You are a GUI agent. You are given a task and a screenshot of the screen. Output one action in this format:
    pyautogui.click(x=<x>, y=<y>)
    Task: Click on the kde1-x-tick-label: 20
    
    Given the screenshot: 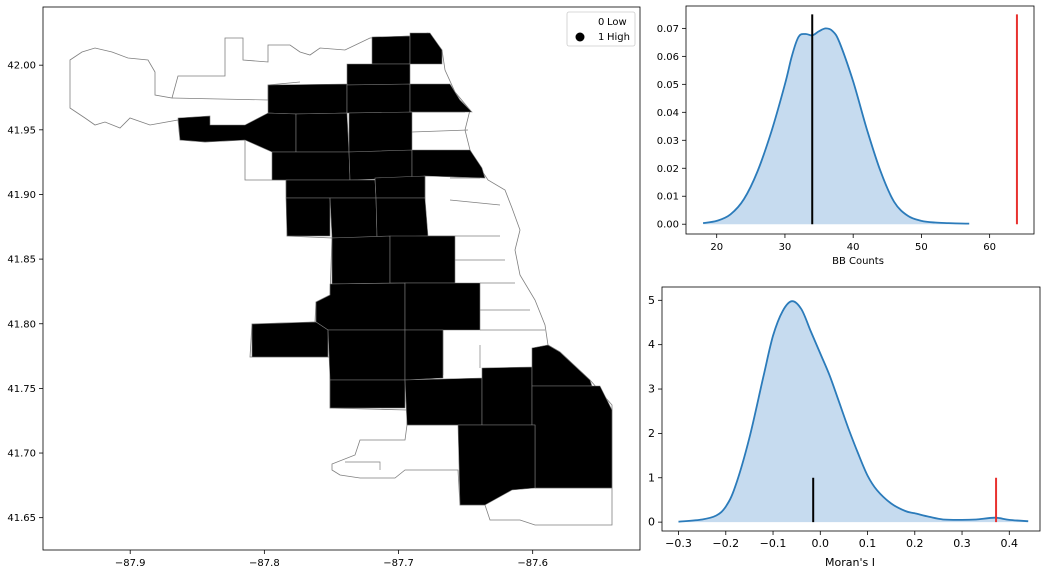 What is the action you would take?
    pyautogui.click(x=716, y=247)
    